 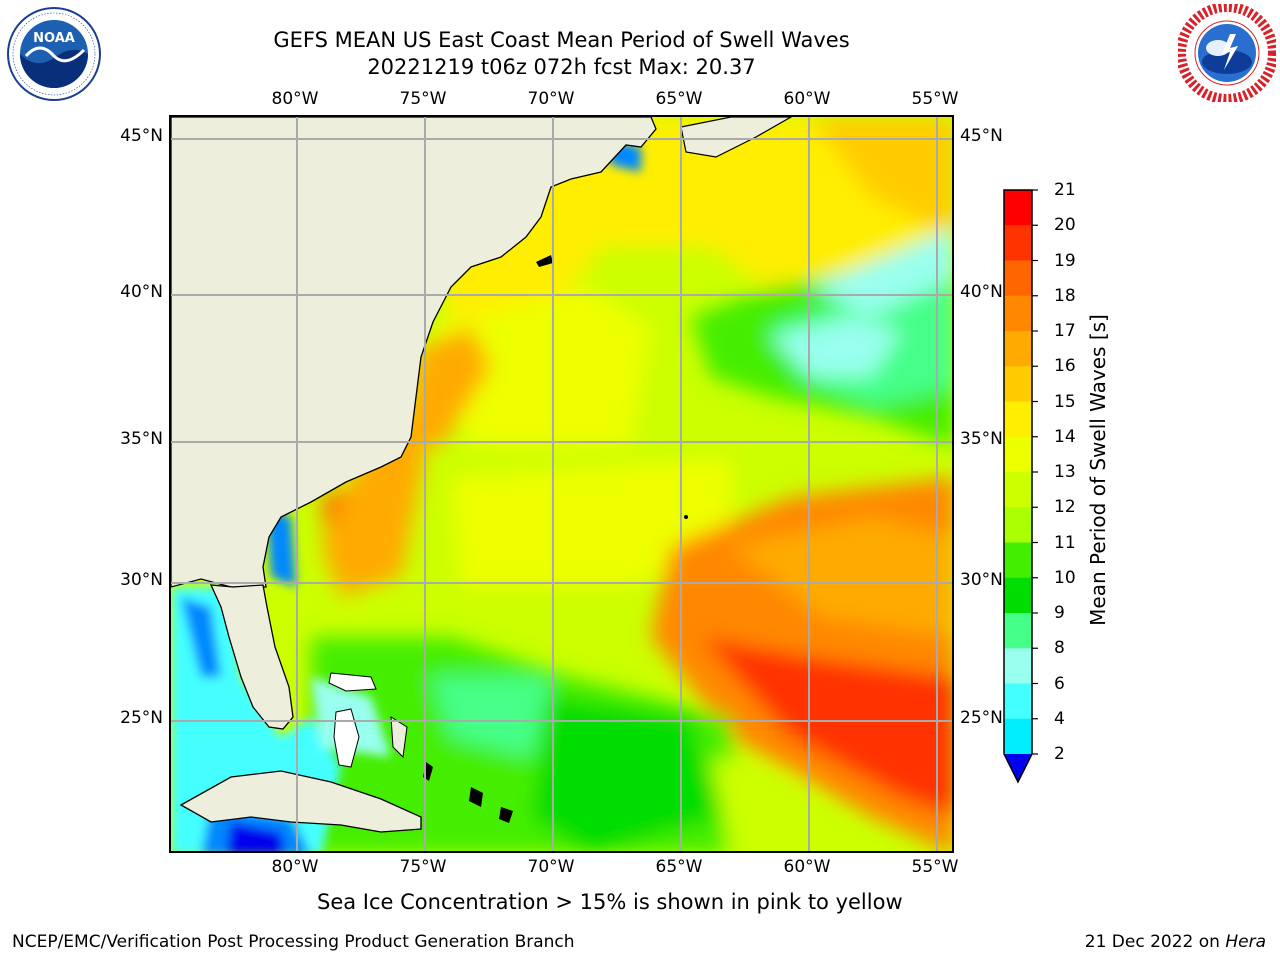 I want to click on colorbar-tick-label: 2, so click(x=1059, y=754).